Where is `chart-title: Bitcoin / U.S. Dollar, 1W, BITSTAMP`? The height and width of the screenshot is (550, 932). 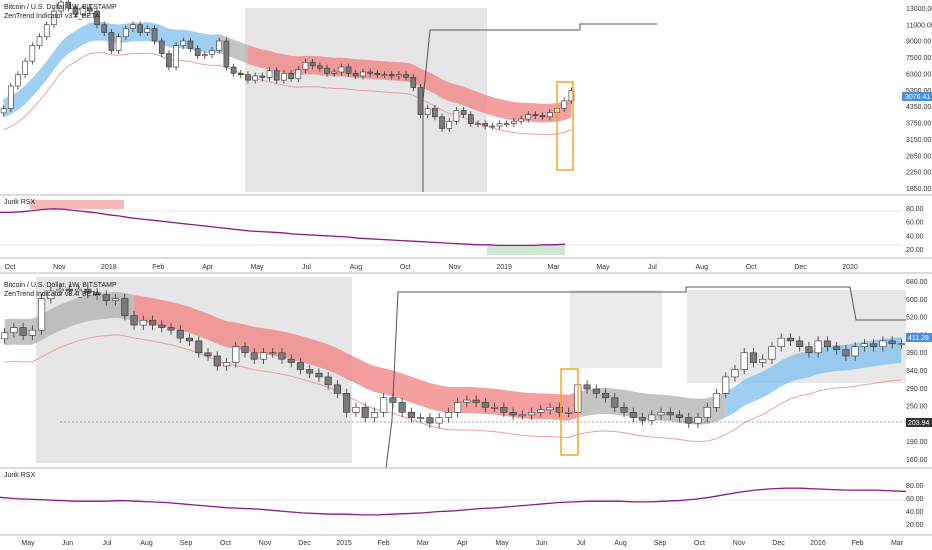
chart-title: Bitcoin / U.S. Dollar, 1W, BITSTAMP is located at coordinates (60, 285).